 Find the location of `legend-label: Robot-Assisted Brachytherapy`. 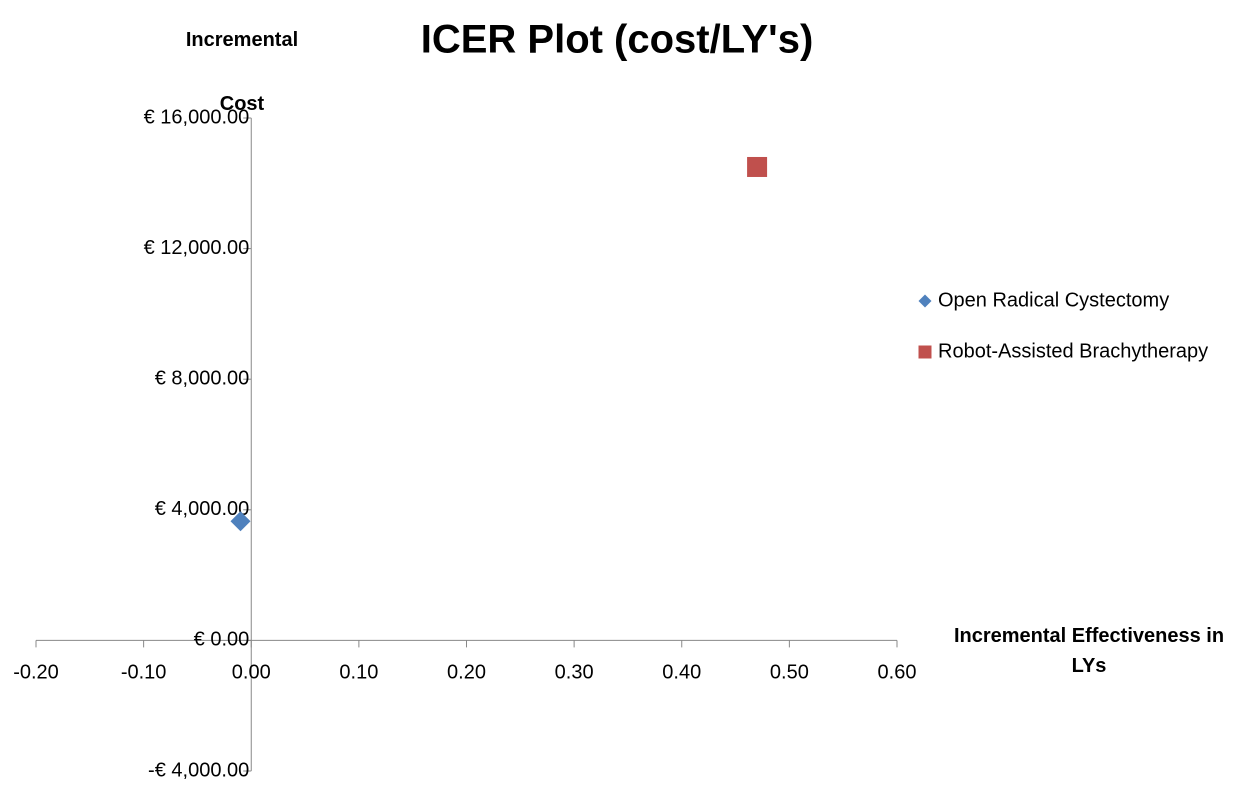

legend-label: Robot-Assisted Brachytherapy is located at coordinates (1073, 351).